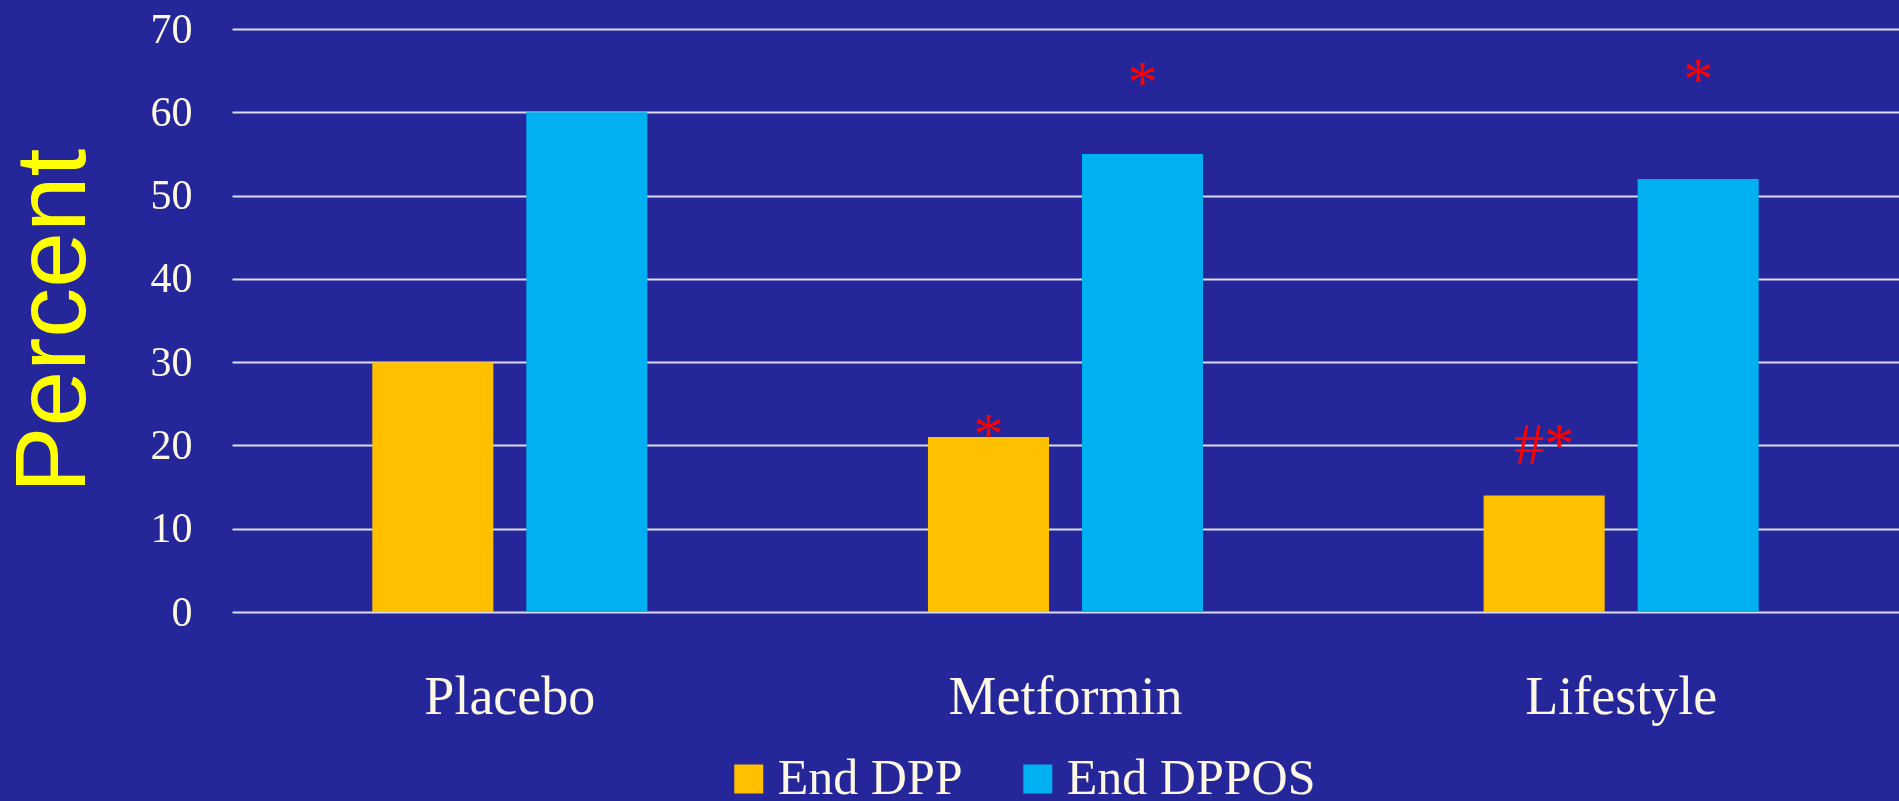 This screenshot has height=801, width=1899. I want to click on y-tick-label: 30, so click(171, 361).